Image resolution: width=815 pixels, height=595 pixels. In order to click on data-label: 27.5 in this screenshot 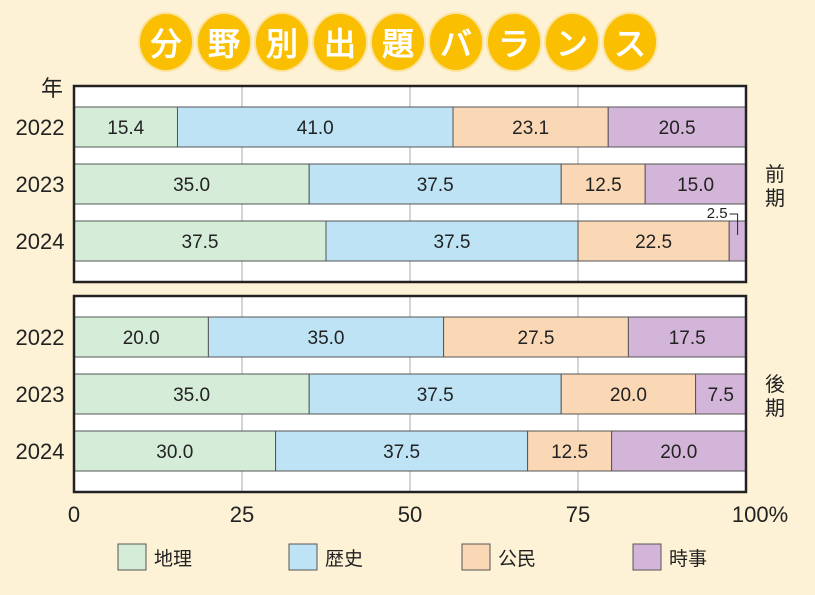, I will do `click(536, 338)`.